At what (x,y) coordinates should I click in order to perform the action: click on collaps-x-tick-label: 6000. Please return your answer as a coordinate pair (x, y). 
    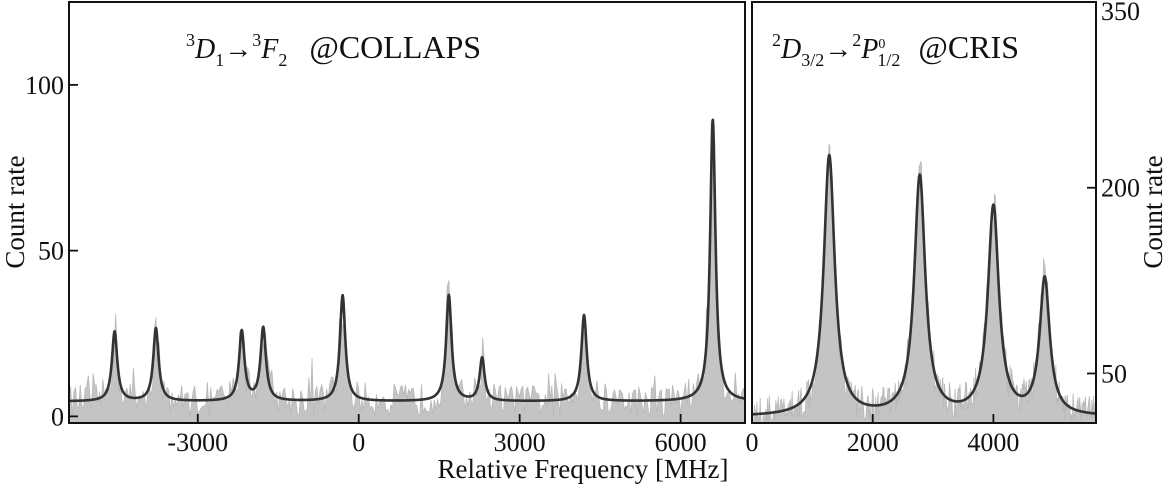
    Looking at the image, I should click on (681, 442).